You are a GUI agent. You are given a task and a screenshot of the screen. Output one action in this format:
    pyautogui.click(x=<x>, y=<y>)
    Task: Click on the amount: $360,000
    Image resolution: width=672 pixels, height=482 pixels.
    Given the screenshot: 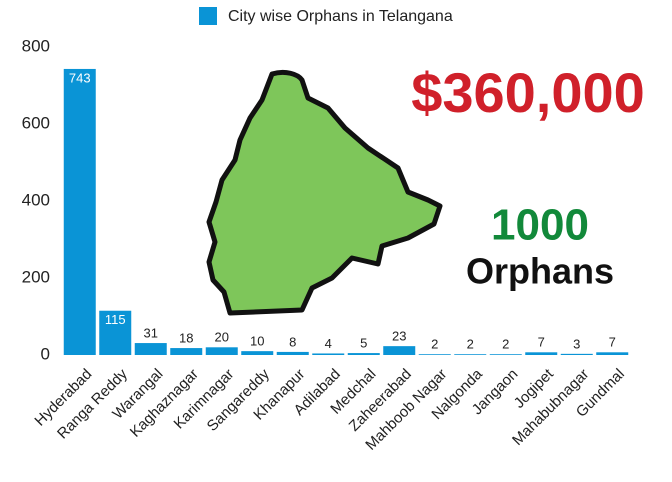 What is the action you would take?
    pyautogui.click(x=528, y=92)
    